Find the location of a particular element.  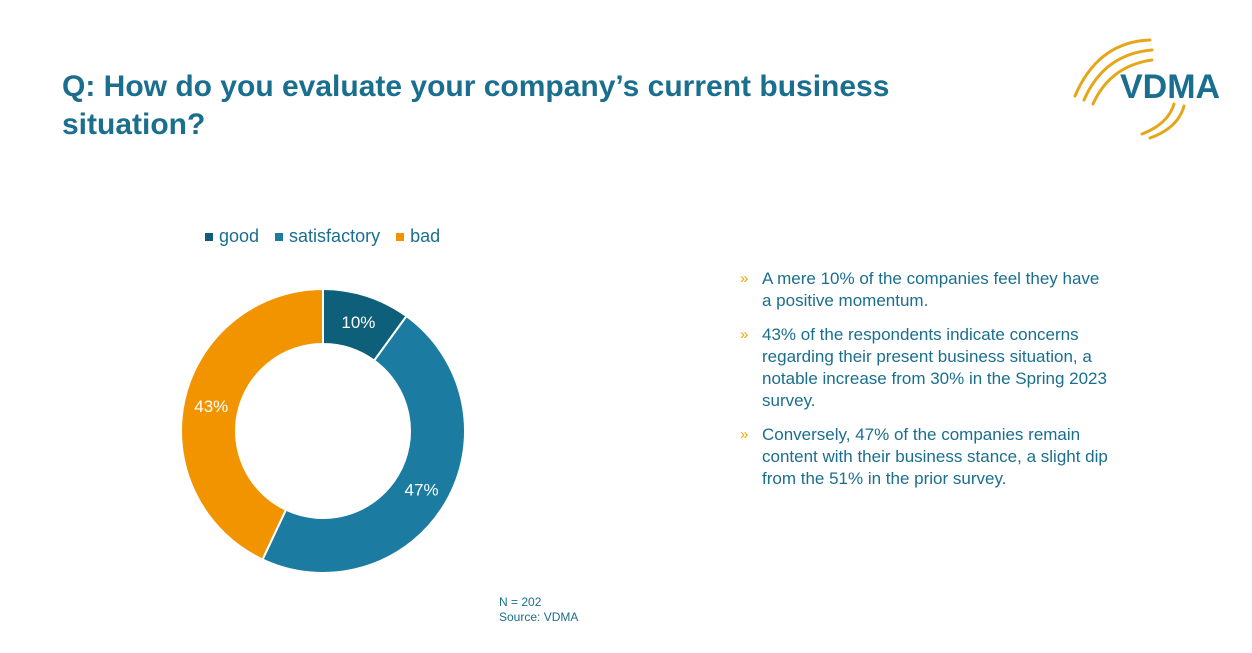

legend-item-bad: bad is located at coordinates (418, 236).